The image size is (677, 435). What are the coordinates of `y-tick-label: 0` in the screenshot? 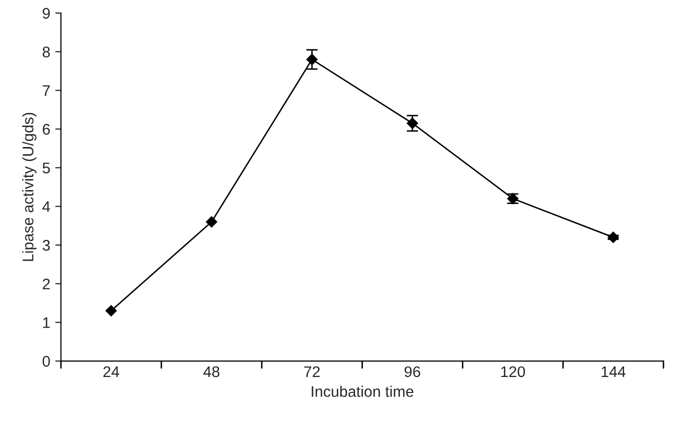 It's located at (46, 361).